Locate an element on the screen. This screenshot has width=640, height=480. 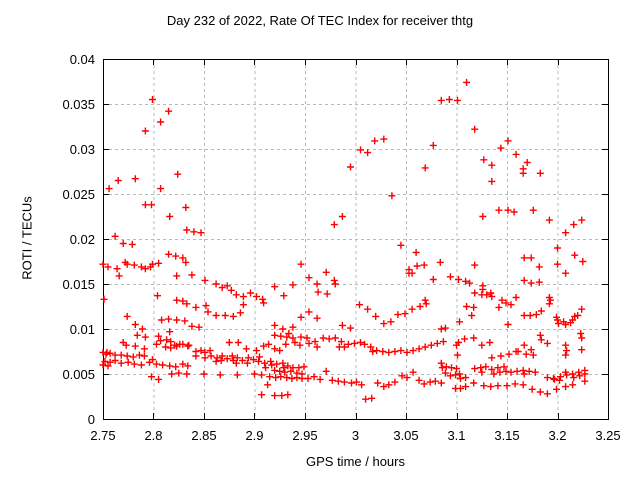
x-tick-label: 2.75 is located at coordinates (103, 435).